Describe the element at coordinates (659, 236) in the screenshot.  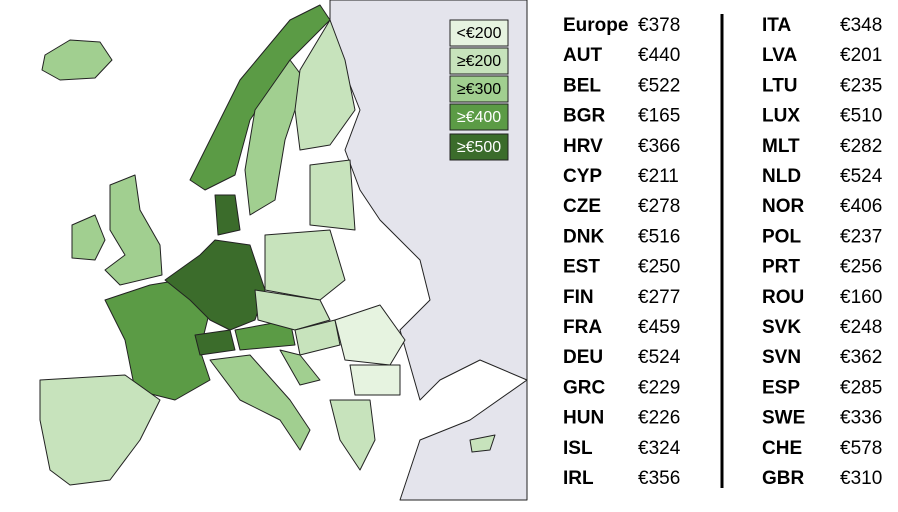
I see `country-value: €516` at that location.